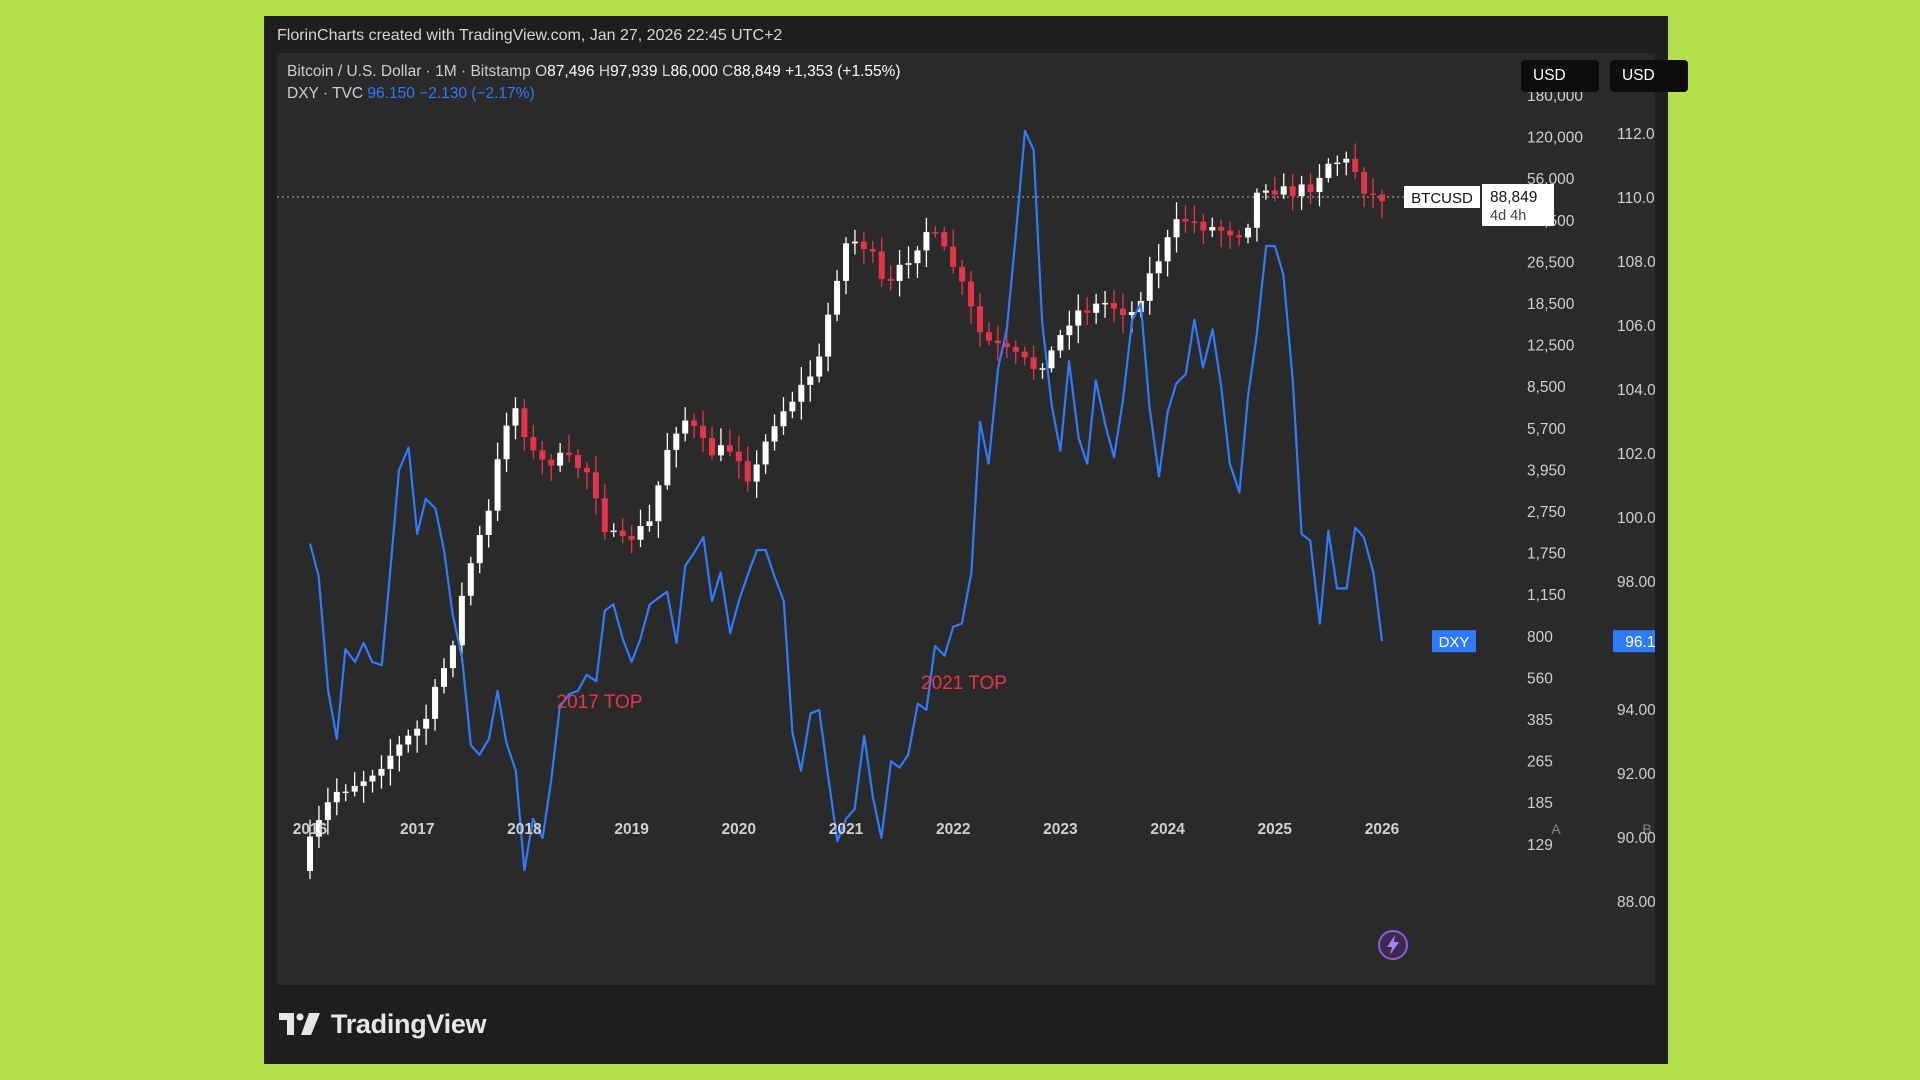  Describe the element at coordinates (325, 93) in the screenshot. I see `dxy-symbol: DXY · TVC` at that location.